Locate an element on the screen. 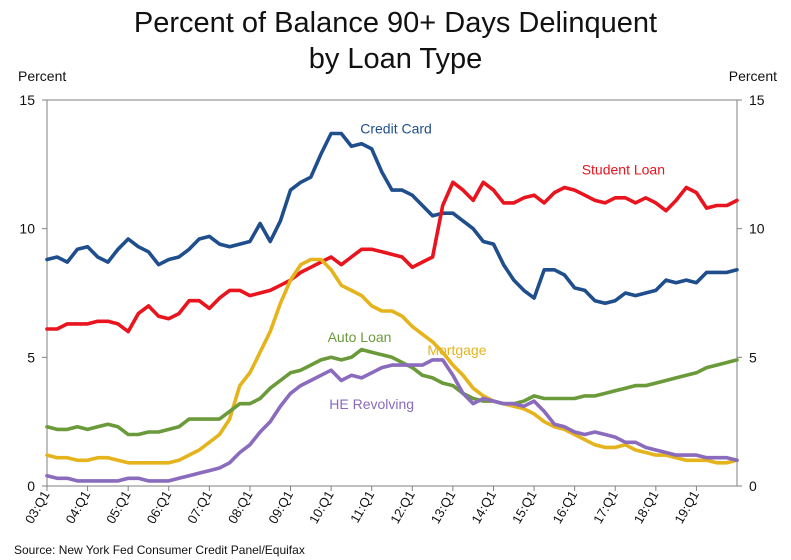  x-tick-label: 16:Q1 is located at coordinates (565, 507).